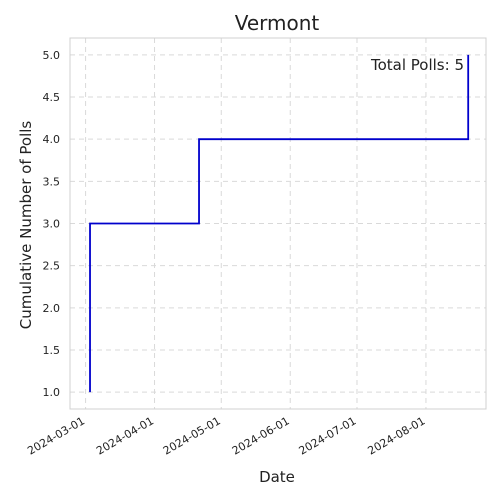 The width and height of the screenshot is (500, 504). Describe the element at coordinates (52, 266) in the screenshot. I see `y-tick-label: 2.5` at that location.